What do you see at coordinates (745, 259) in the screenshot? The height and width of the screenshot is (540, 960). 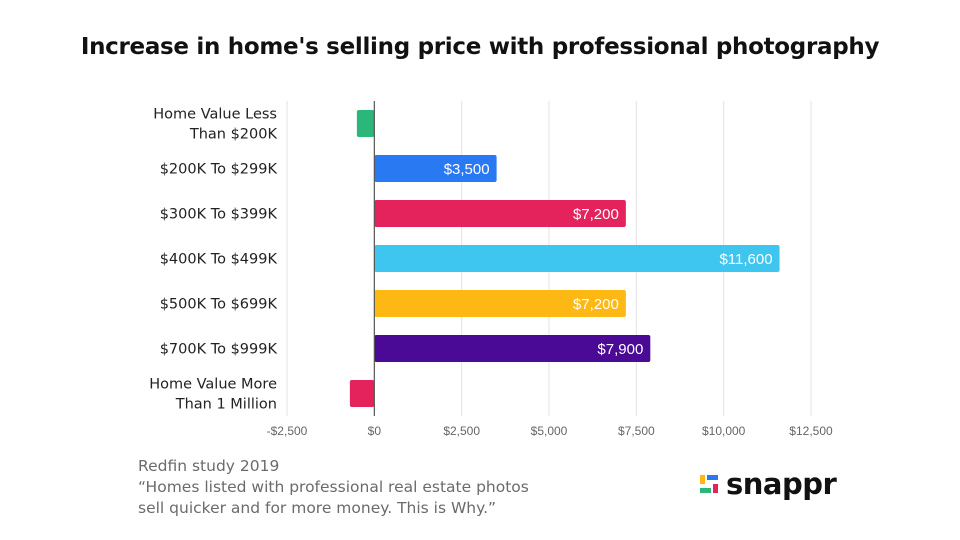 I see `data-label: $11,600` at bounding box center [745, 259].